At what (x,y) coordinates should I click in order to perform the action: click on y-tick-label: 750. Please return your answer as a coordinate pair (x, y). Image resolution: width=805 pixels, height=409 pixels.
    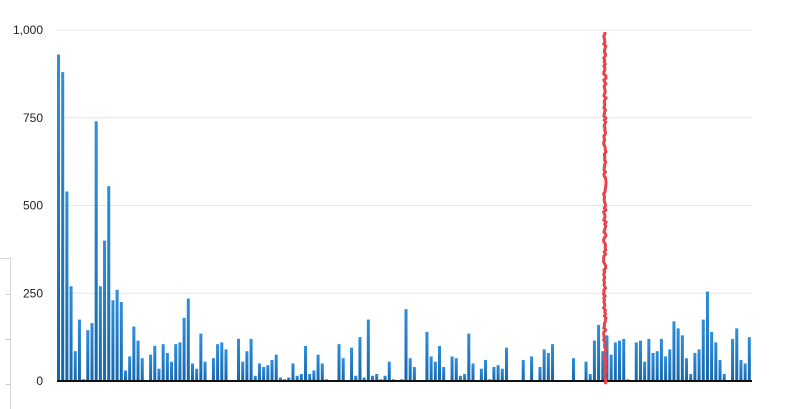
    Looking at the image, I should click on (33, 118).